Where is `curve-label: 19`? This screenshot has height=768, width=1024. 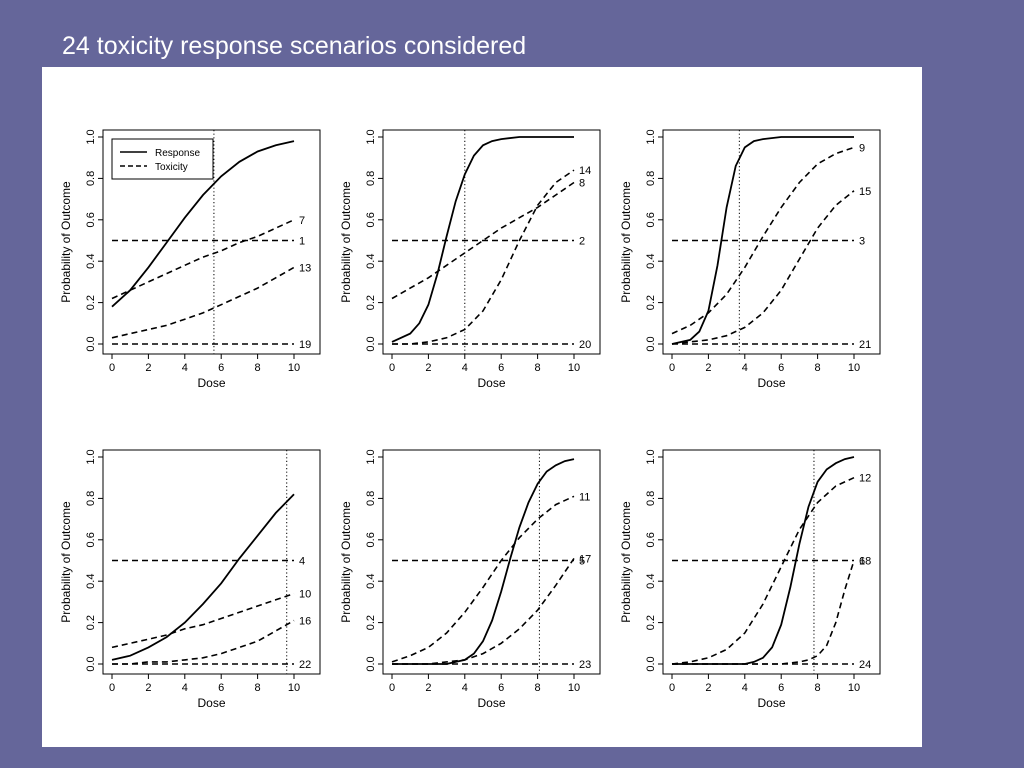
curve-label: 19 is located at coordinates (305, 345).